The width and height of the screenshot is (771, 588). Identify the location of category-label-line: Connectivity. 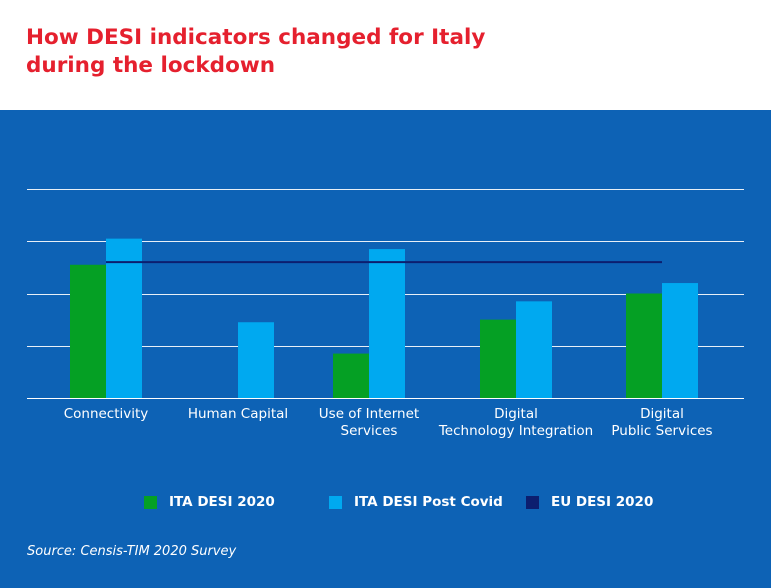
(106, 414).